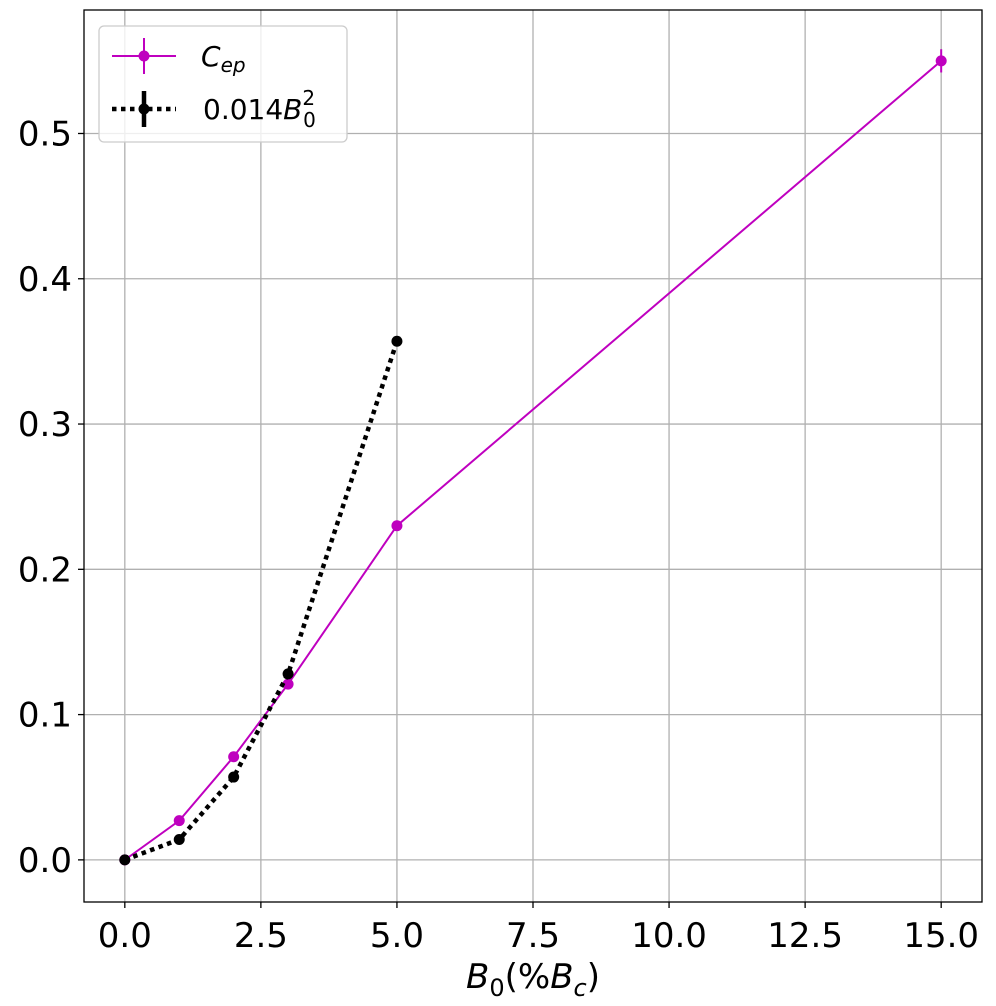  What do you see at coordinates (223, 84) in the screenshot?
I see `legend: Cep 0.014B2 0` at bounding box center [223, 84].